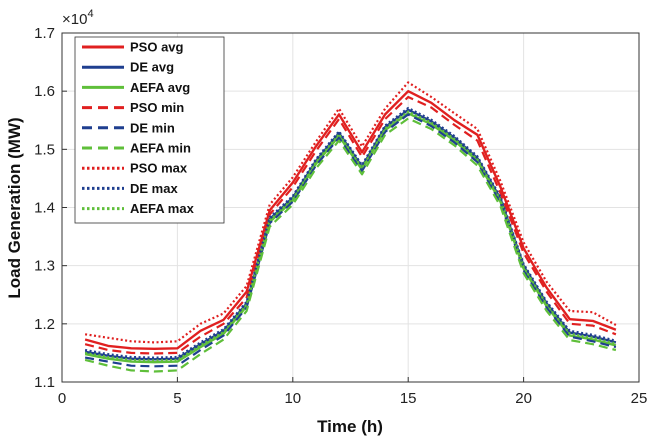 The height and width of the screenshot is (440, 659). I want to click on x-tick-label: 25, so click(639, 398).